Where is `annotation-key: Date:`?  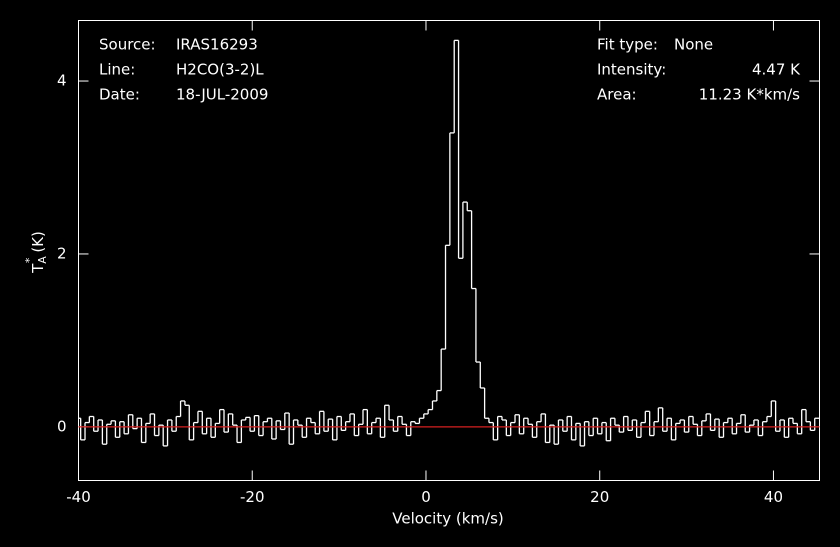 annotation-key: Date: is located at coordinates (119, 95).